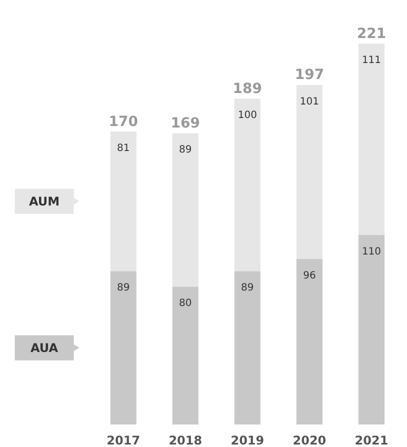 Image resolution: width=407 pixels, height=447 pixels. I want to click on x-tick-label: 2021, so click(371, 440).